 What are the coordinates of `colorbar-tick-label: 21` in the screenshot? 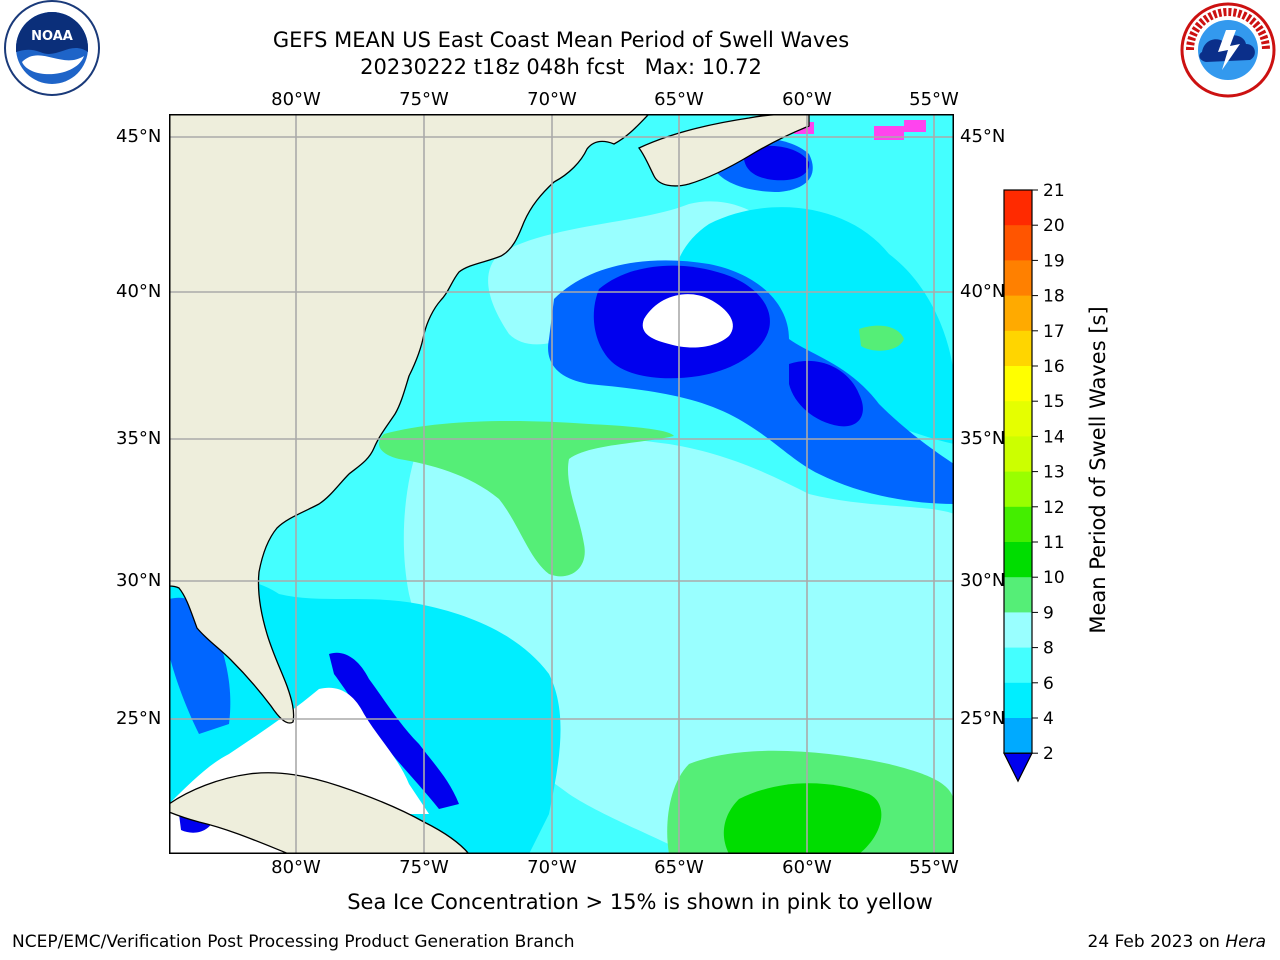 It's located at (1054, 191).